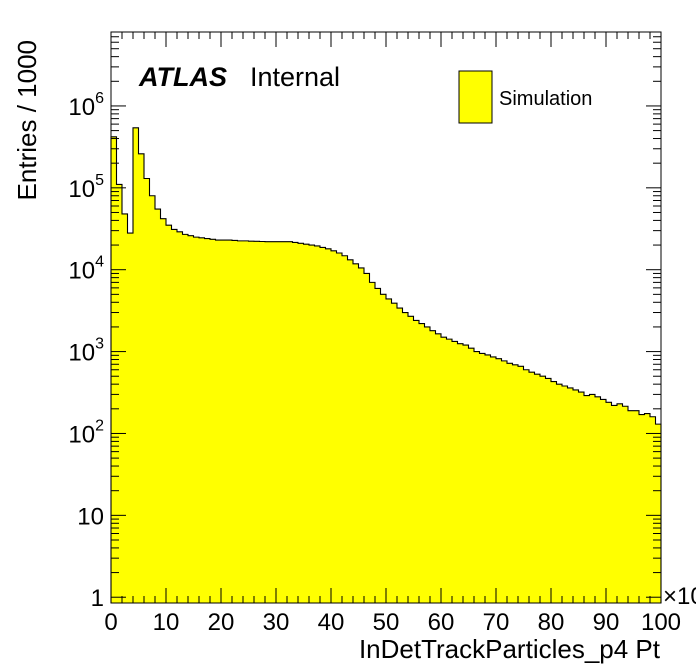 The image size is (696, 672). I want to click on y-tick-label: 10⁵, so click(86, 187).